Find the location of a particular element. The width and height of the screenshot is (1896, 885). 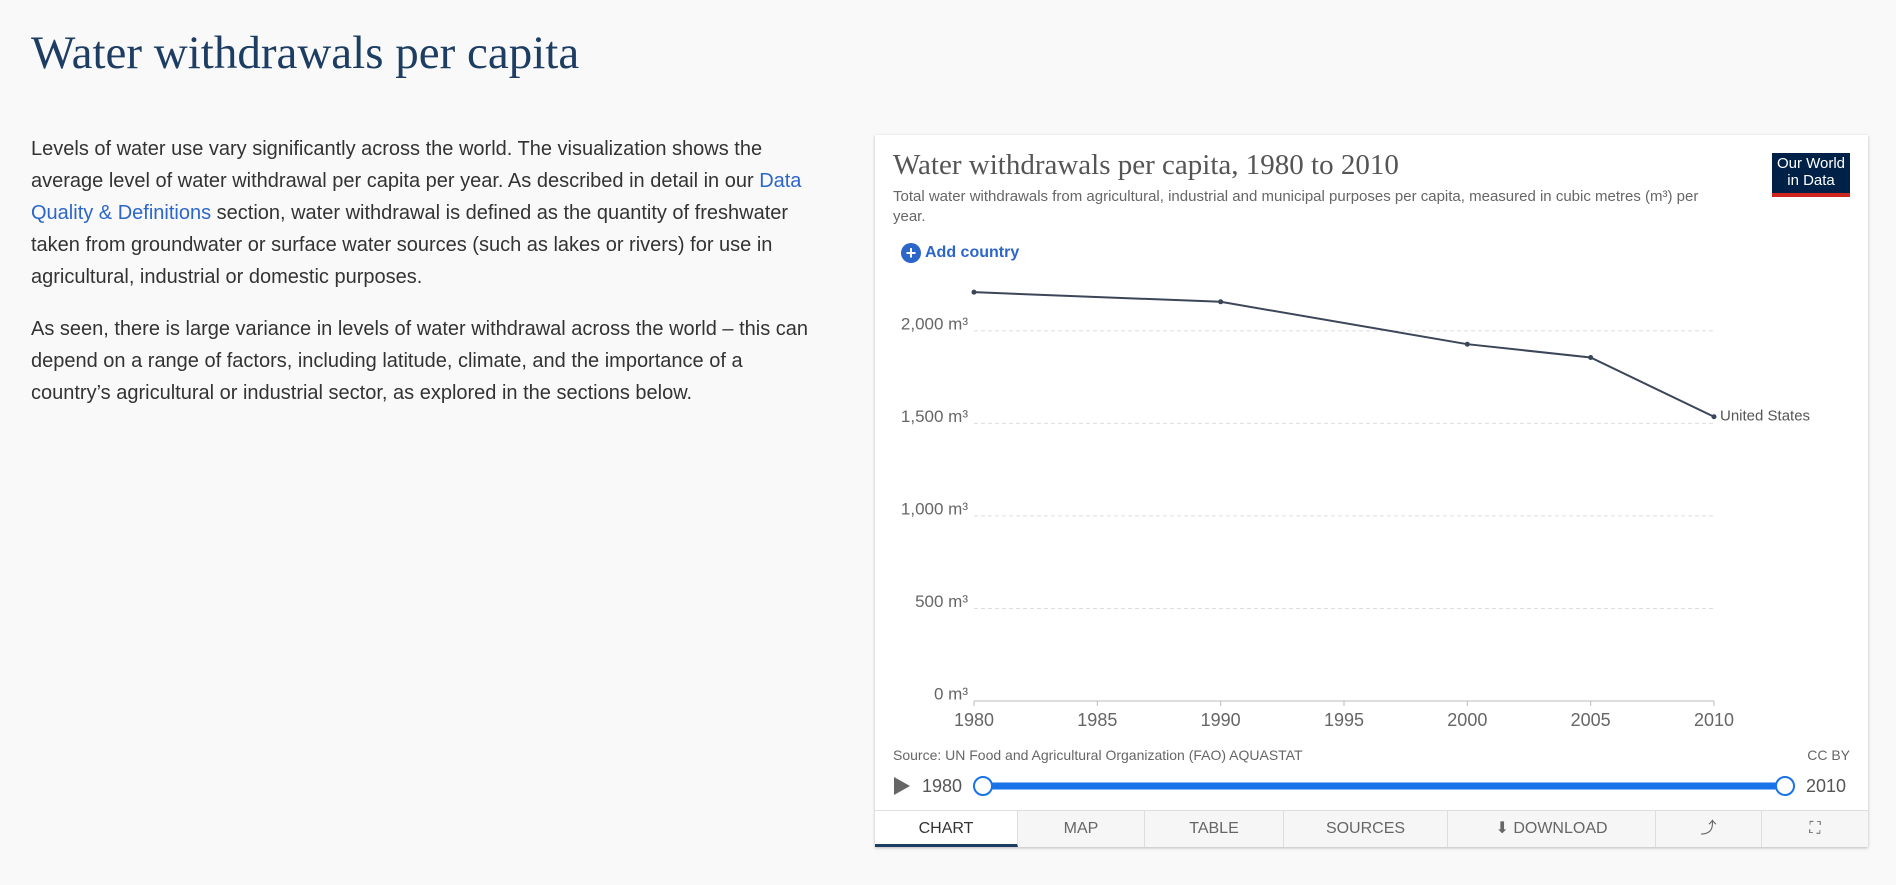

fullscreen-tab: ⛶ is located at coordinates (1815, 829).